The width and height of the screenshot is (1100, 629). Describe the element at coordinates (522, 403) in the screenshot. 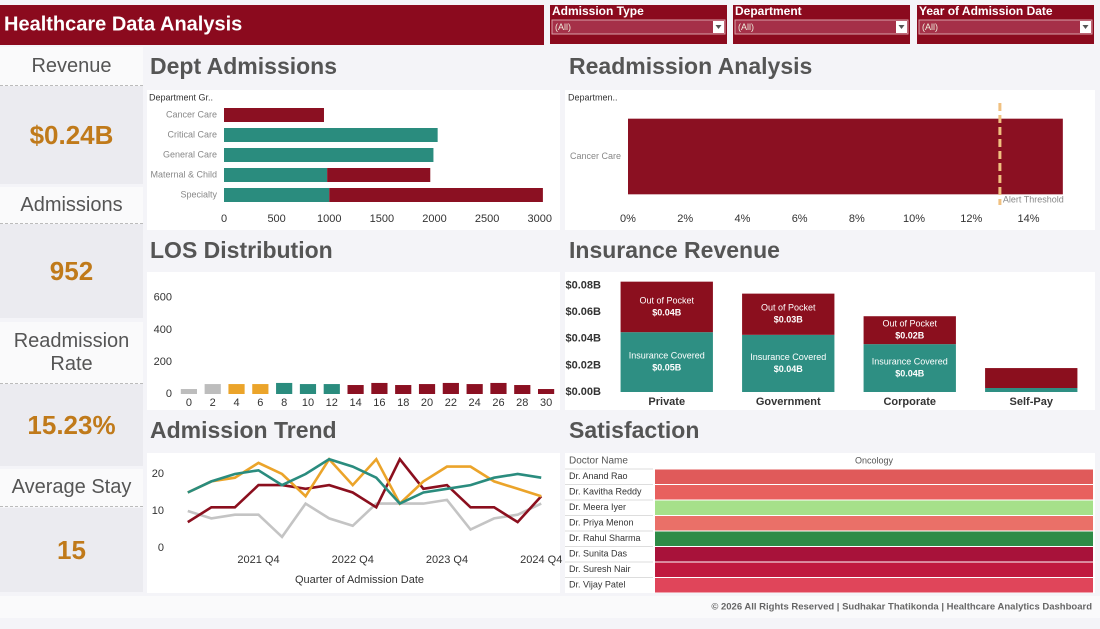

I see `x-tick-label: 28` at that location.